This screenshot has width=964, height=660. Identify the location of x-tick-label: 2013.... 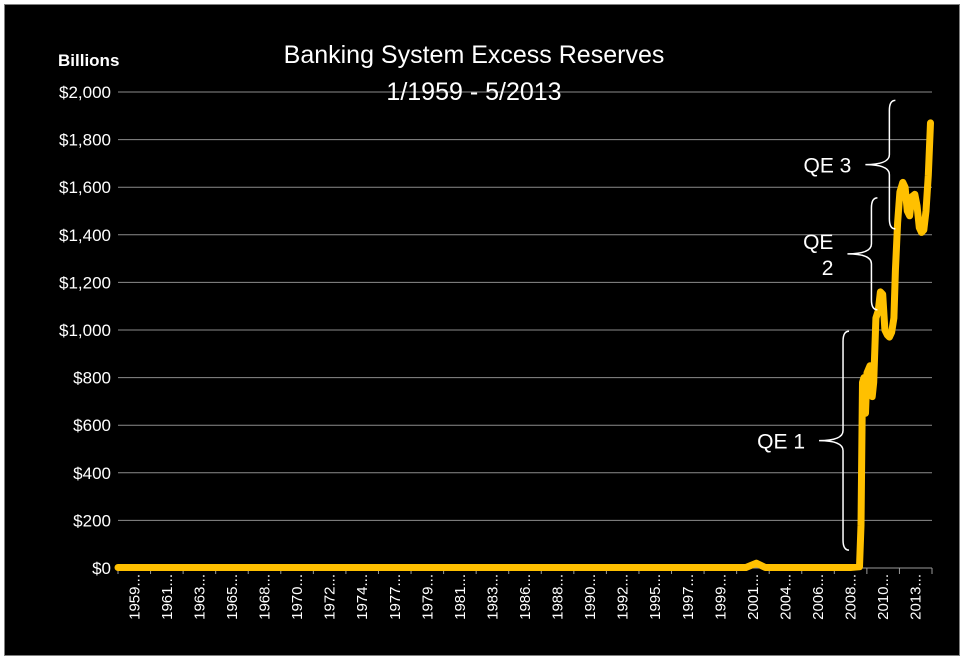
(916, 597).